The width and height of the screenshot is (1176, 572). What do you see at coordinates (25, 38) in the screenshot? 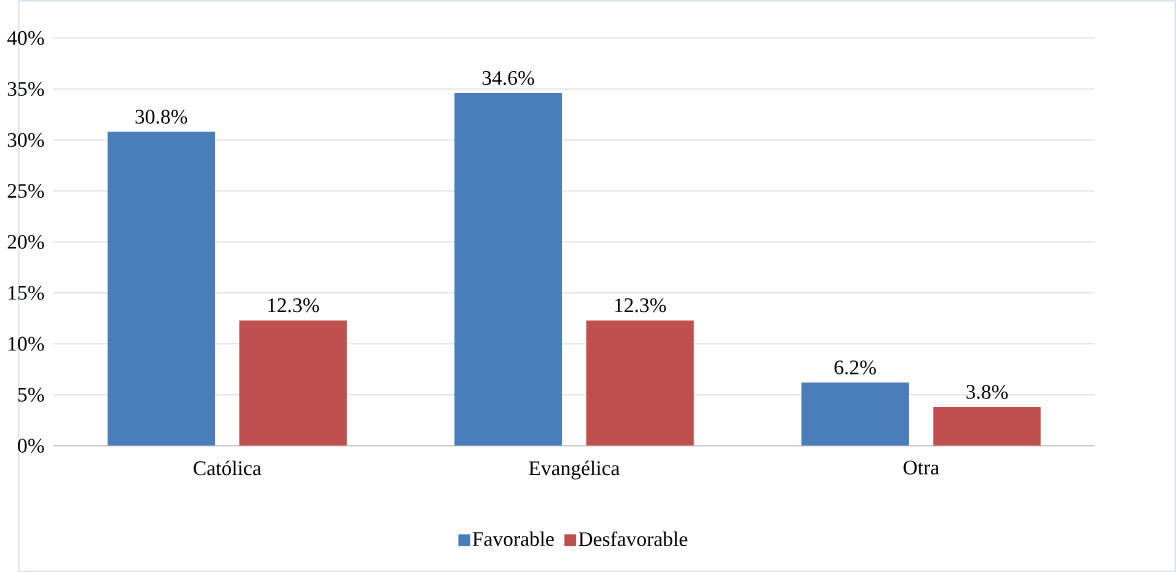
I see `y-tick-label: 40%` at bounding box center [25, 38].